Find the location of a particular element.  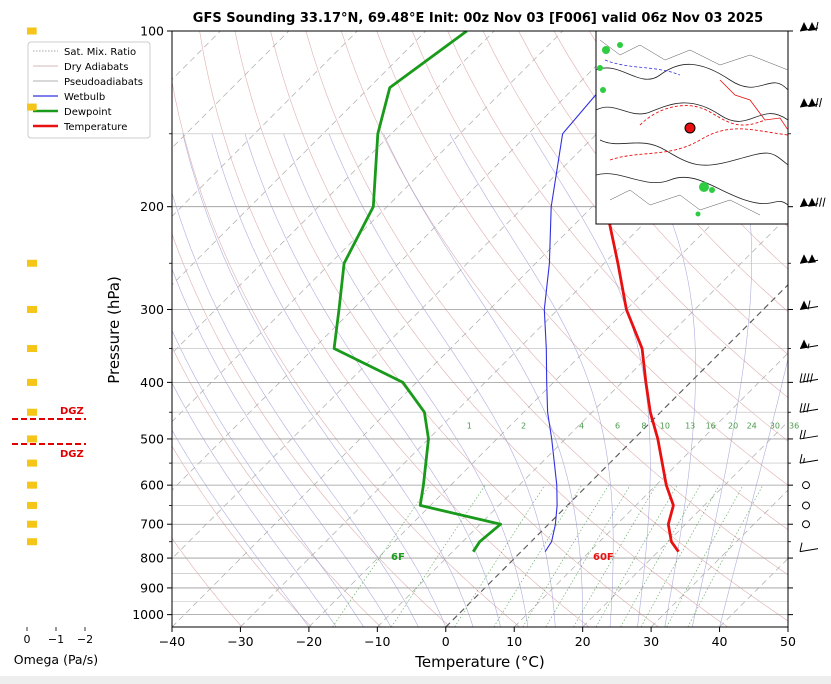

mixing-ratio-label: 8 is located at coordinates (643, 426).